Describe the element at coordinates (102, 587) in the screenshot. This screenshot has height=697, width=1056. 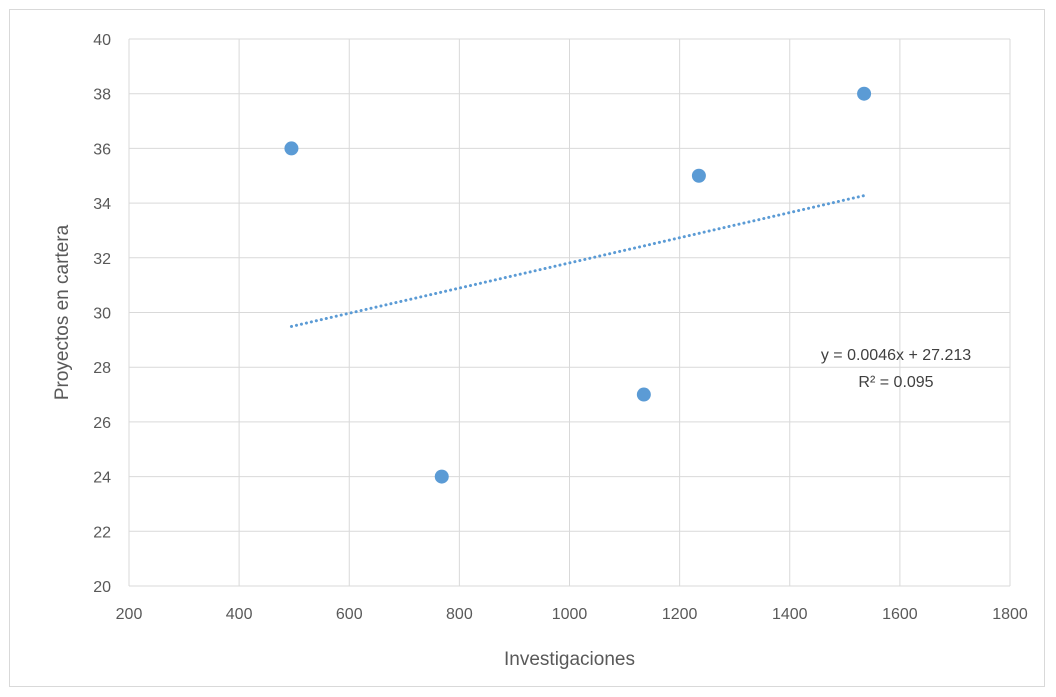
I see `y-tick-label: 20` at that location.